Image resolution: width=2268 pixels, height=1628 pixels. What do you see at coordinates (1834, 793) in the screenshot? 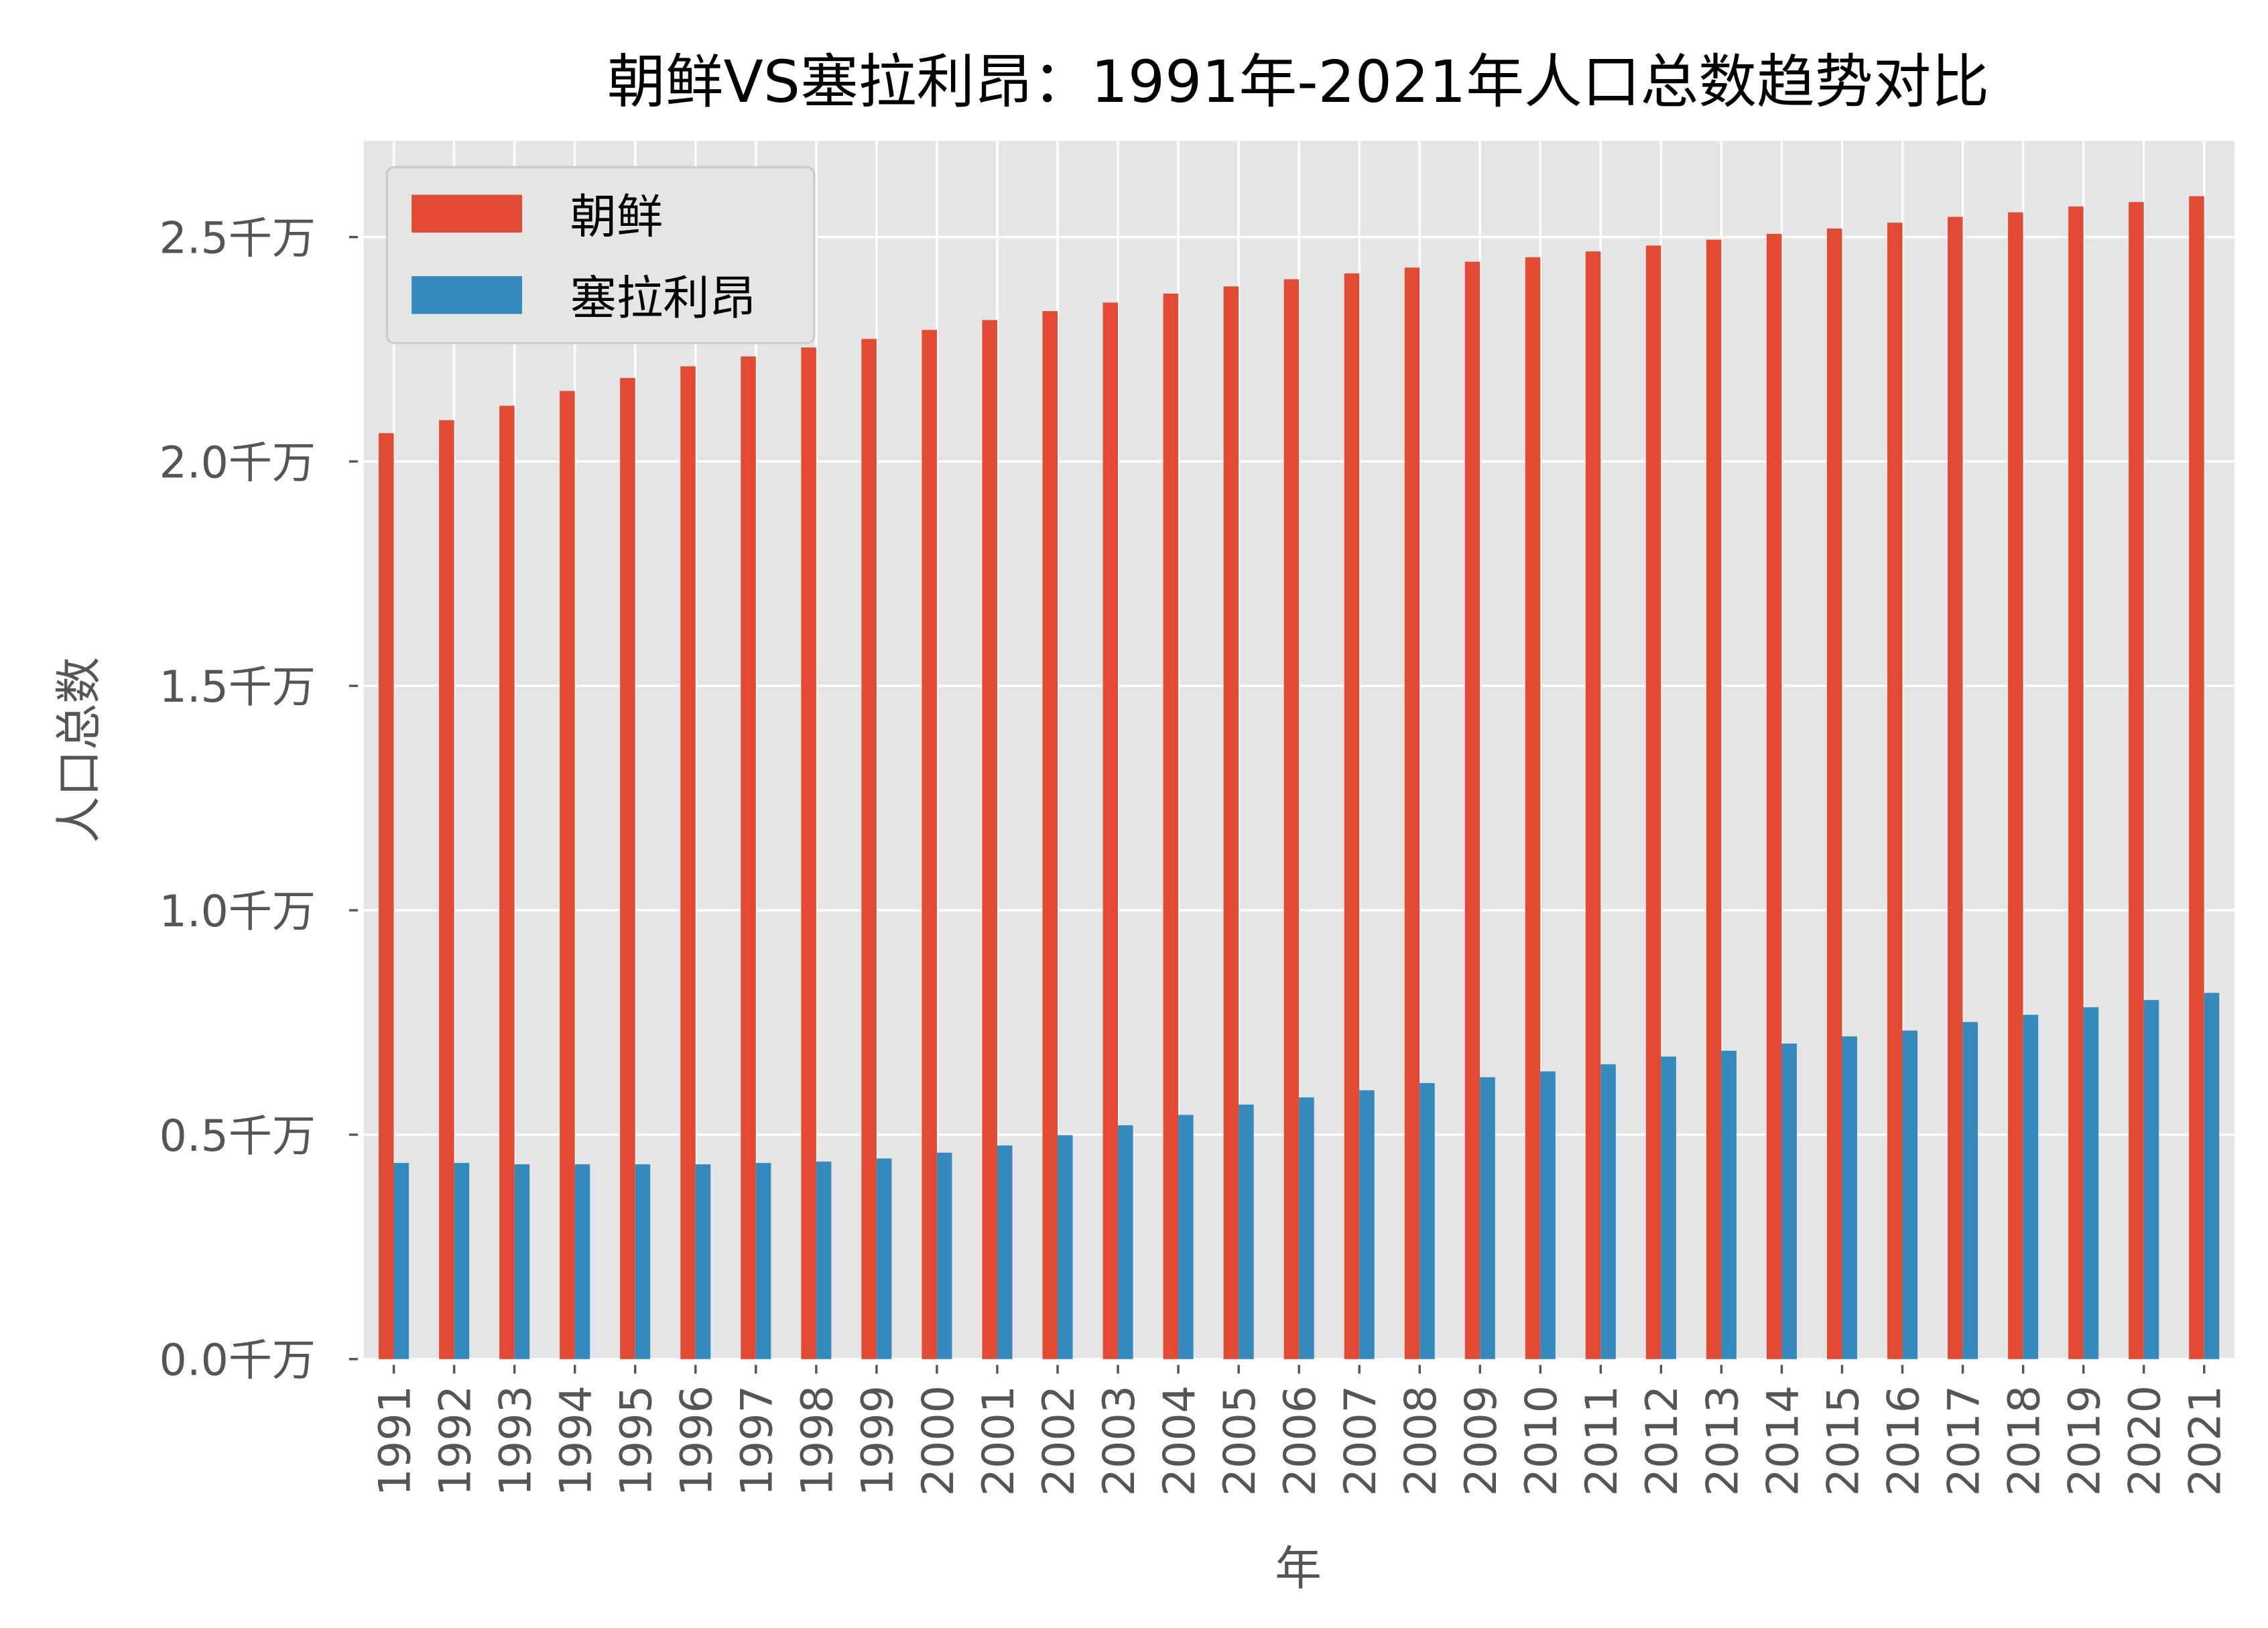
I see `bar-north-korea-2015` at bounding box center [1834, 793].